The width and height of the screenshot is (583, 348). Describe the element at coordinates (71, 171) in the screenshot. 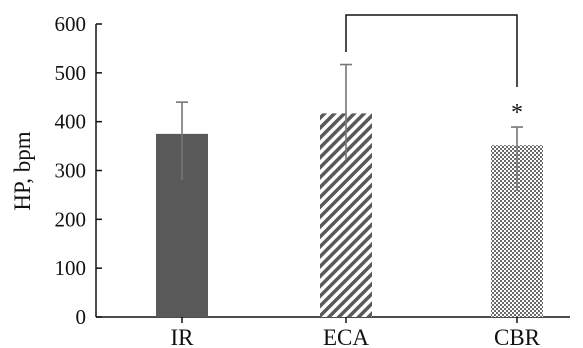

I see `y-tick-label: 300` at that location.